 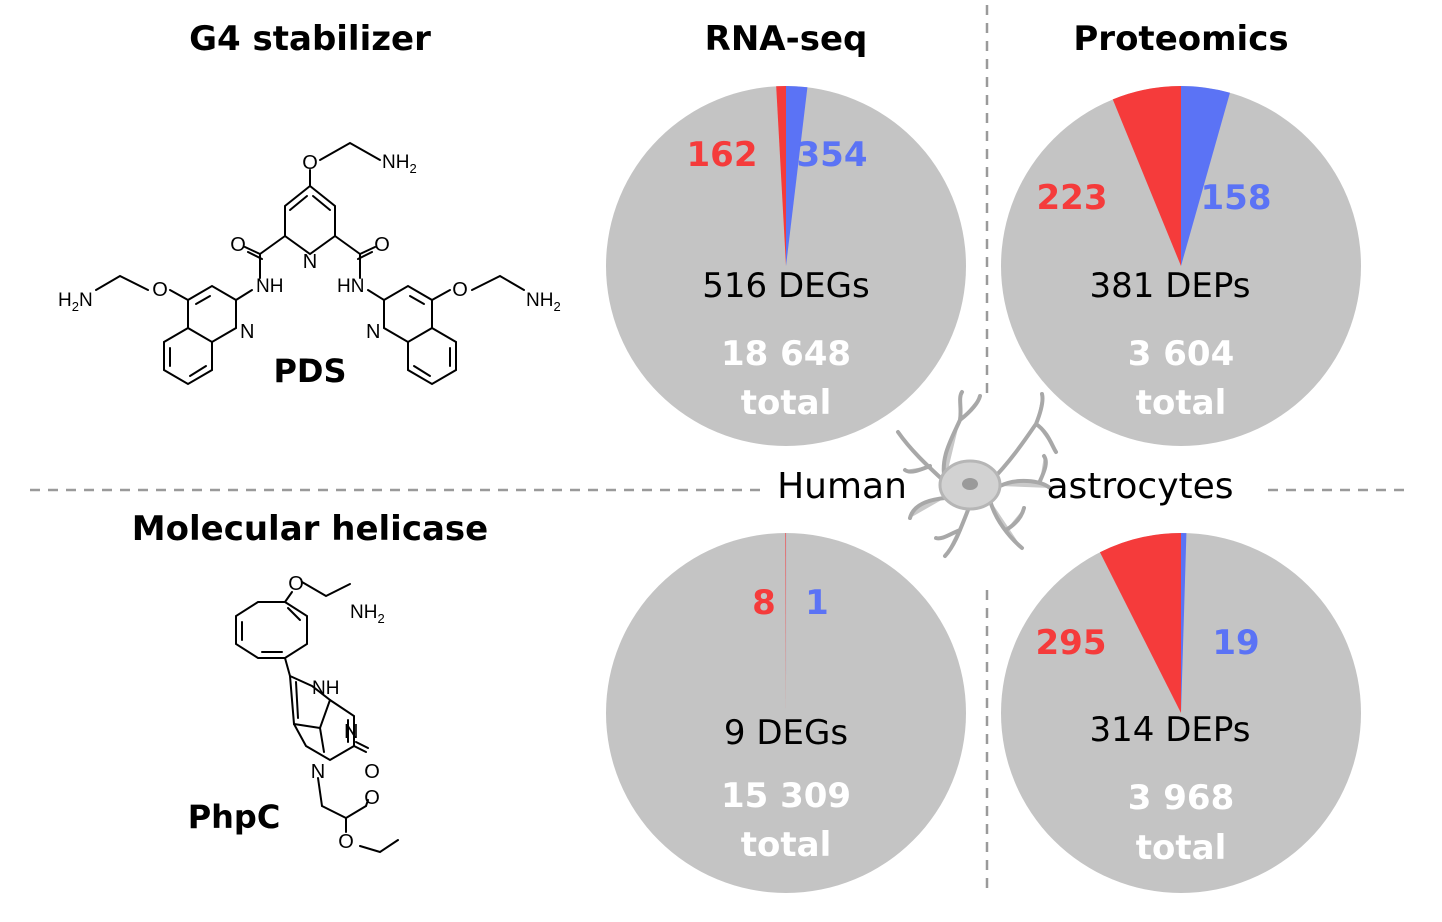 What do you see at coordinates (1181, 798) in the screenshot?
I see `pie-total-number-label: 3 968` at bounding box center [1181, 798].